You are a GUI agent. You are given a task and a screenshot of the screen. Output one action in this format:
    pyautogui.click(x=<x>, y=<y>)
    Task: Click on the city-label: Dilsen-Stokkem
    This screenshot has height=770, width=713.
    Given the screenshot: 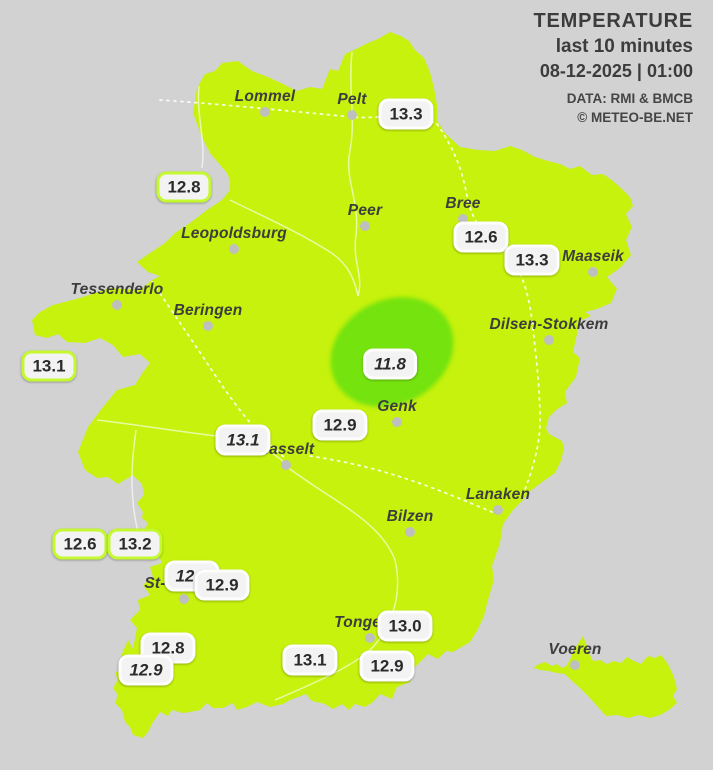 What is the action you would take?
    pyautogui.click(x=549, y=324)
    